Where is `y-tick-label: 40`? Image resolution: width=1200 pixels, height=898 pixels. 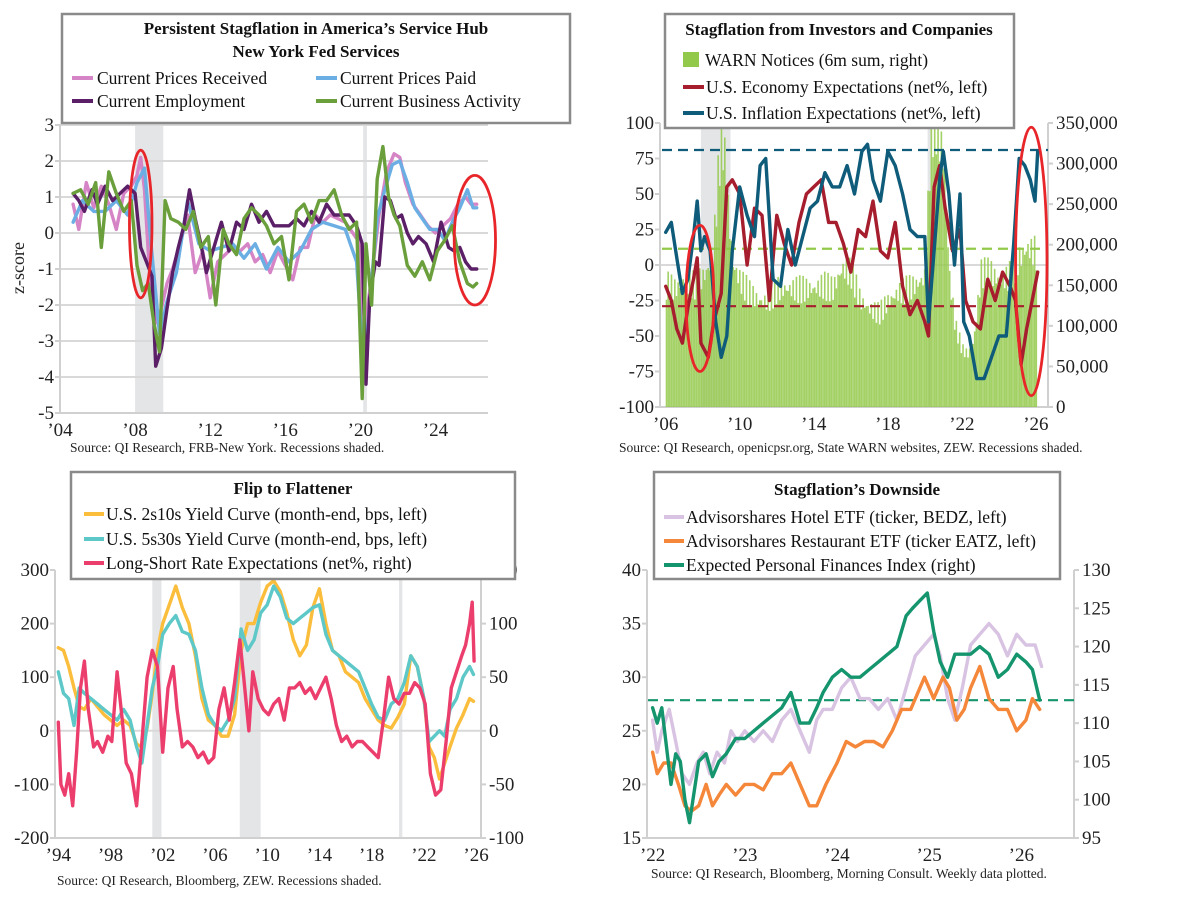
y-tick-label: 40 is located at coordinates (631, 570).